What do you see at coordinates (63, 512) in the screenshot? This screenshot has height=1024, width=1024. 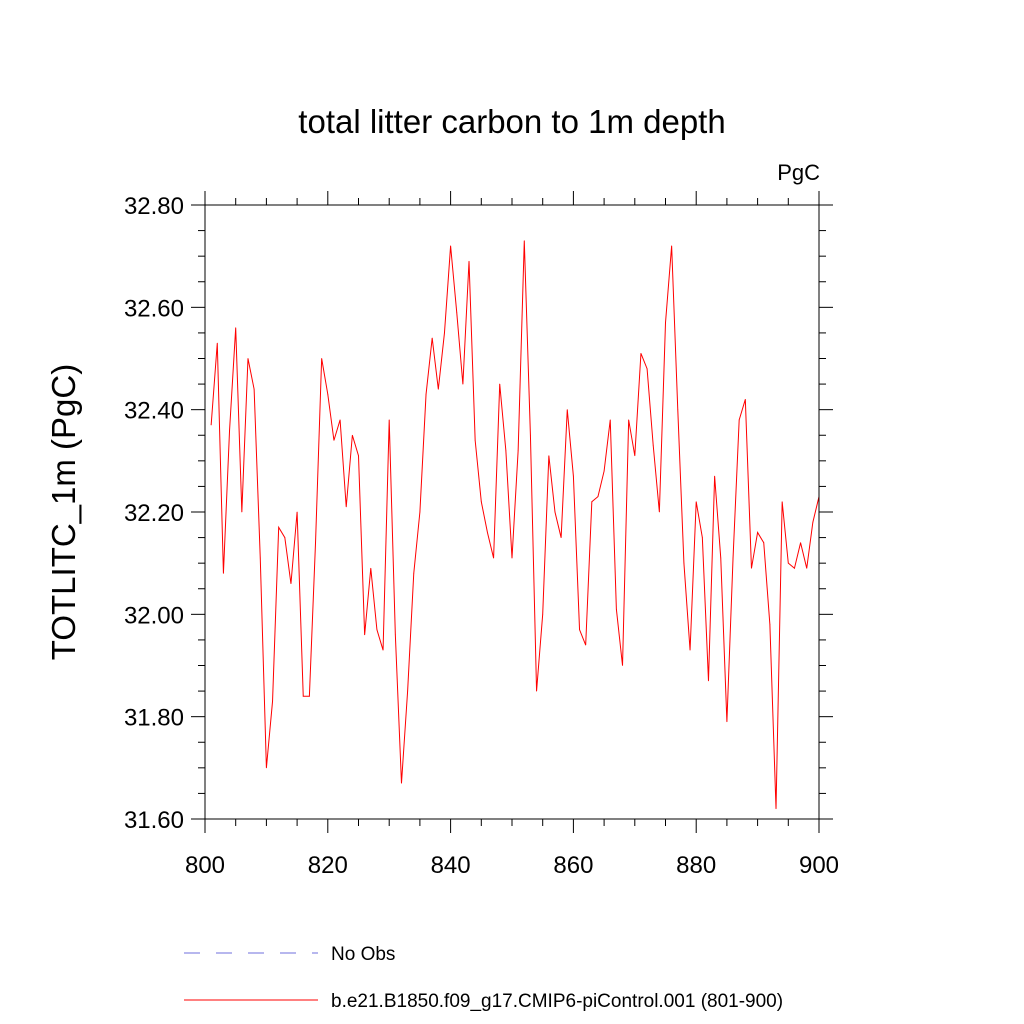 I see `y-axis-label: TOTLITC_1m (PgC)` at bounding box center [63, 512].